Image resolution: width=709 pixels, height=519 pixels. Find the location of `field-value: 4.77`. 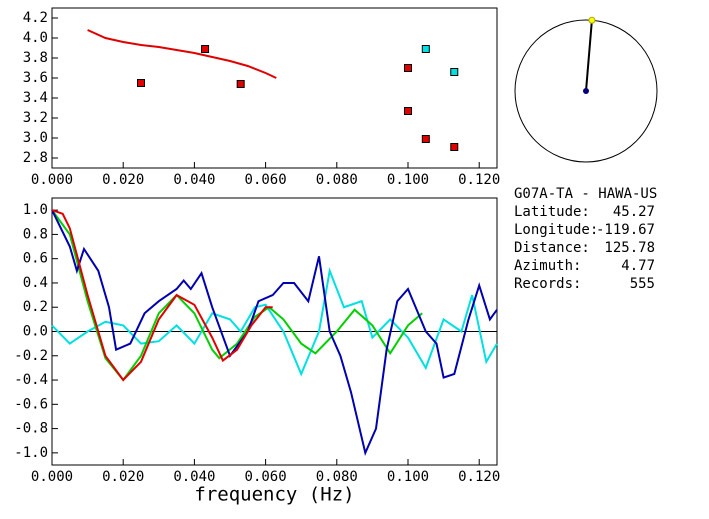

field-value: 4.77 is located at coordinates (638, 266).